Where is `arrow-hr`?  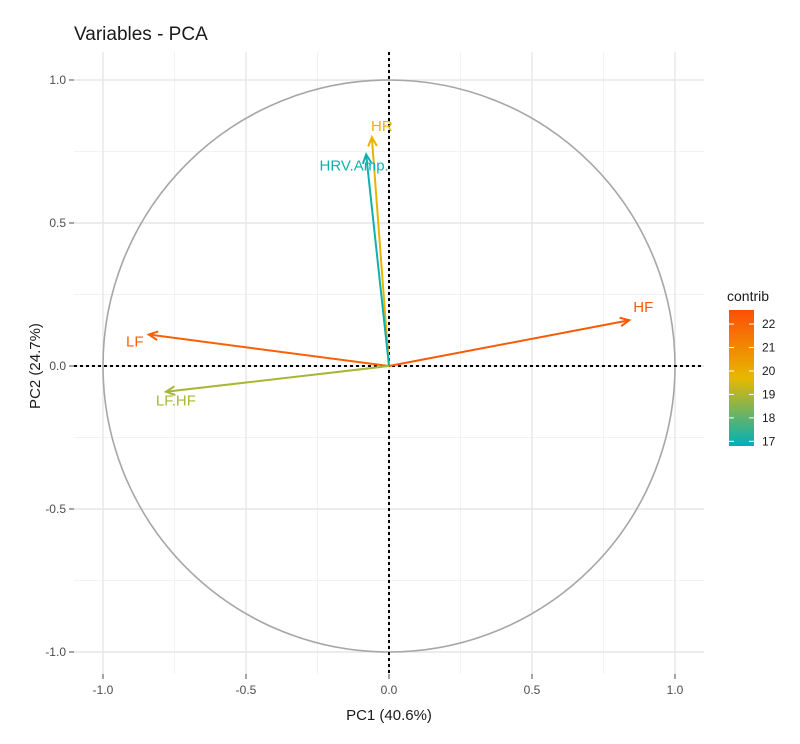
arrow-hr is located at coordinates (380, 252).